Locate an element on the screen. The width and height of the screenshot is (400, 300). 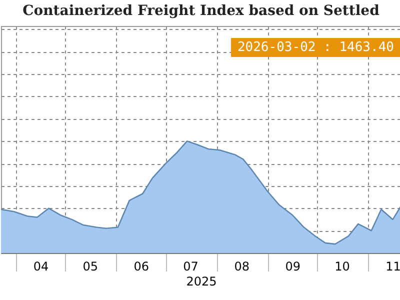
x-tick-label: 05 is located at coordinates (90, 267).